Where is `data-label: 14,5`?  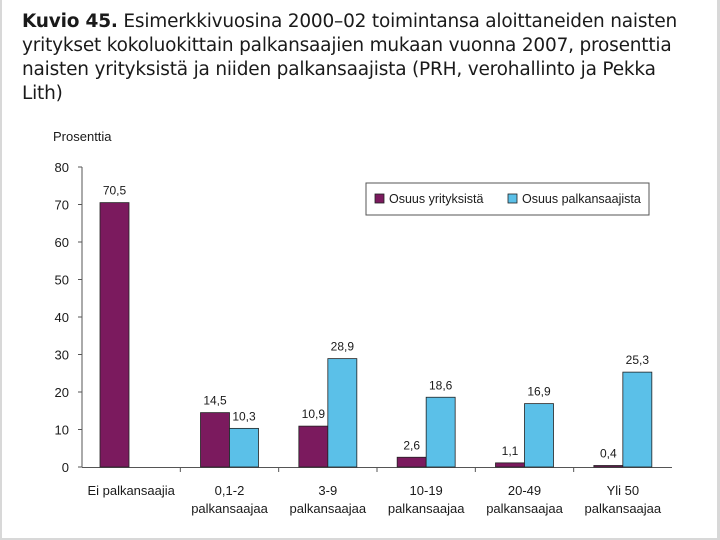
data-label: 14,5 is located at coordinates (215, 401).